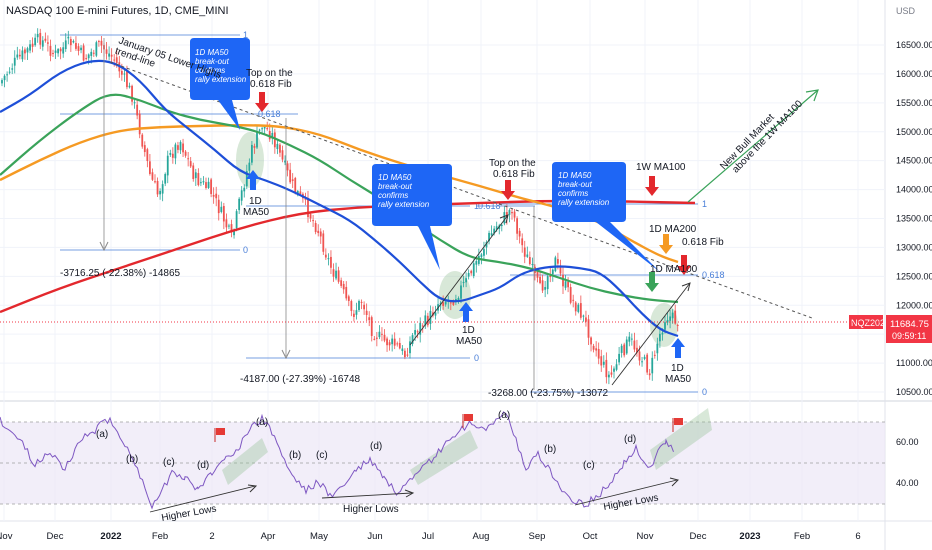  What do you see at coordinates (857, 536) in the screenshot?
I see `time-tick: 6` at bounding box center [857, 536].